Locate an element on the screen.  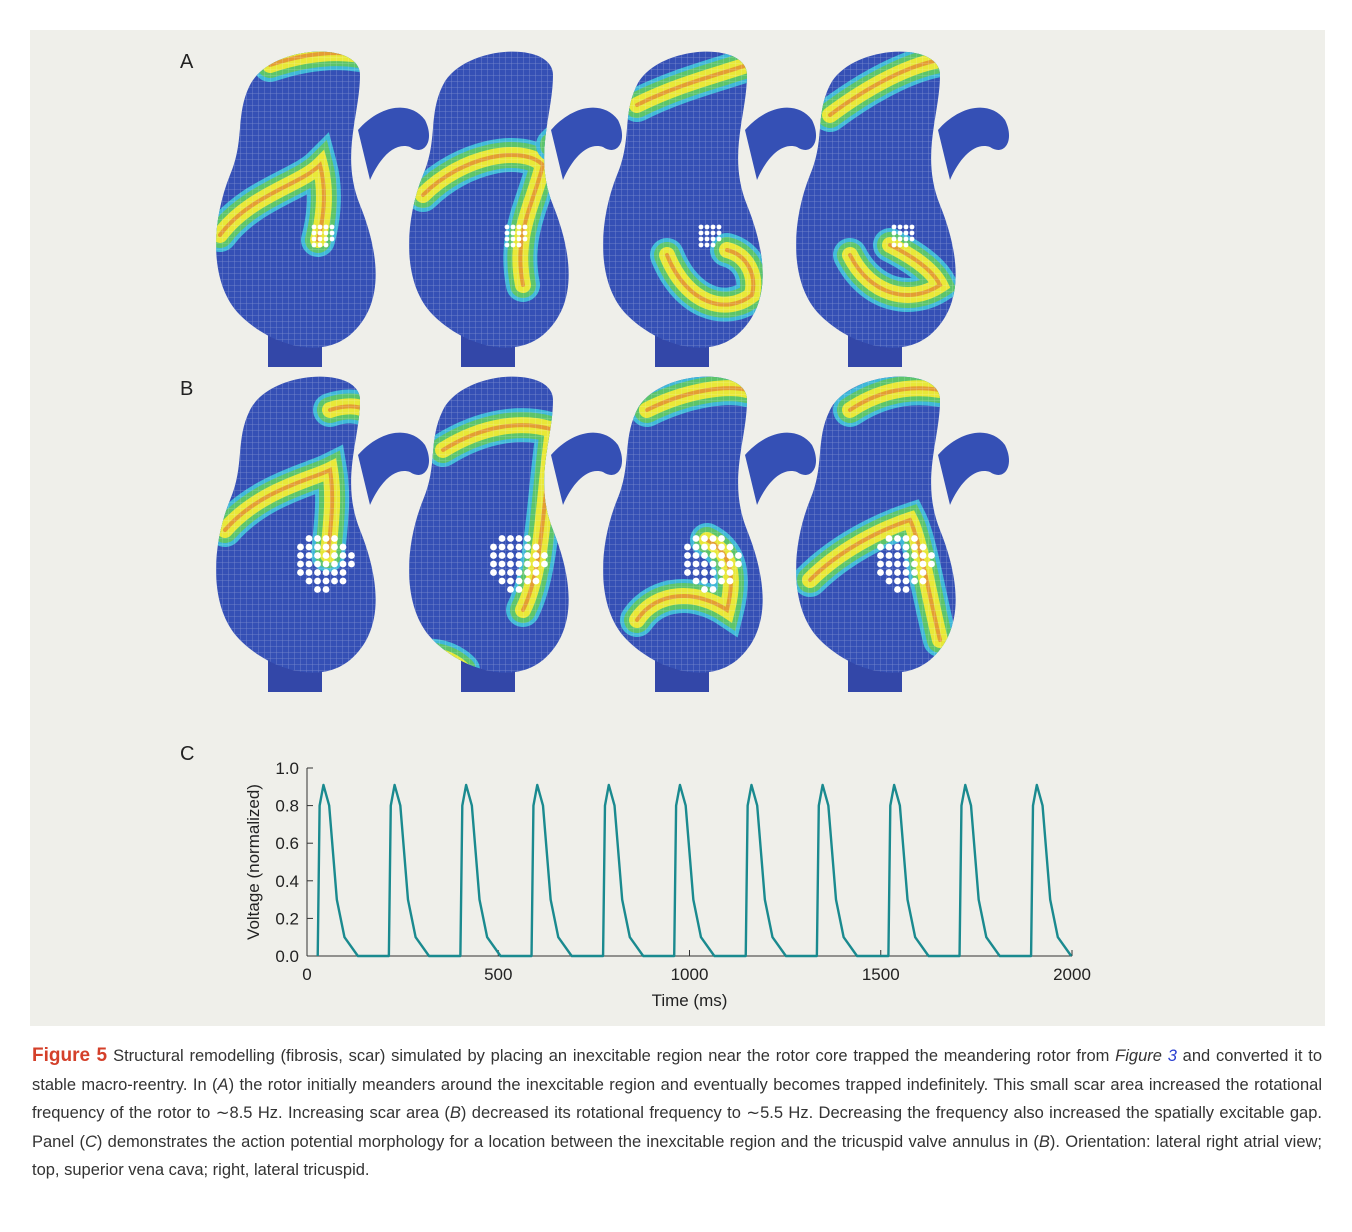
x-tick-label: 0 is located at coordinates (306, 974).